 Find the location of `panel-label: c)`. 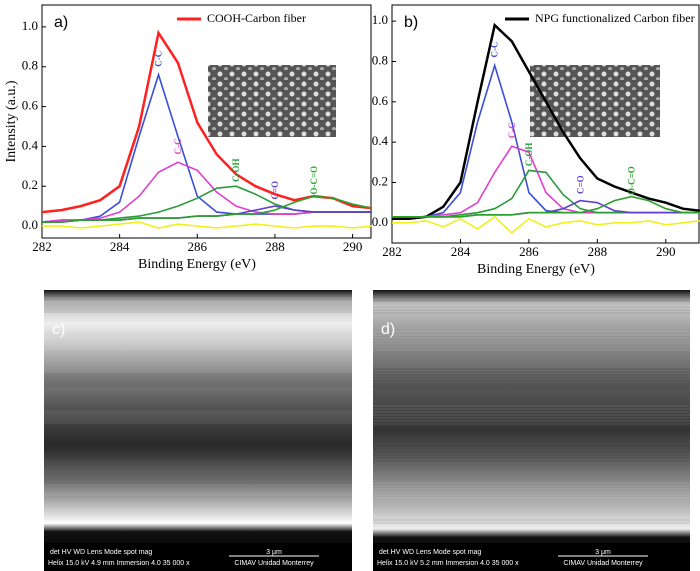

panel-label: c) is located at coordinates (58, 329).